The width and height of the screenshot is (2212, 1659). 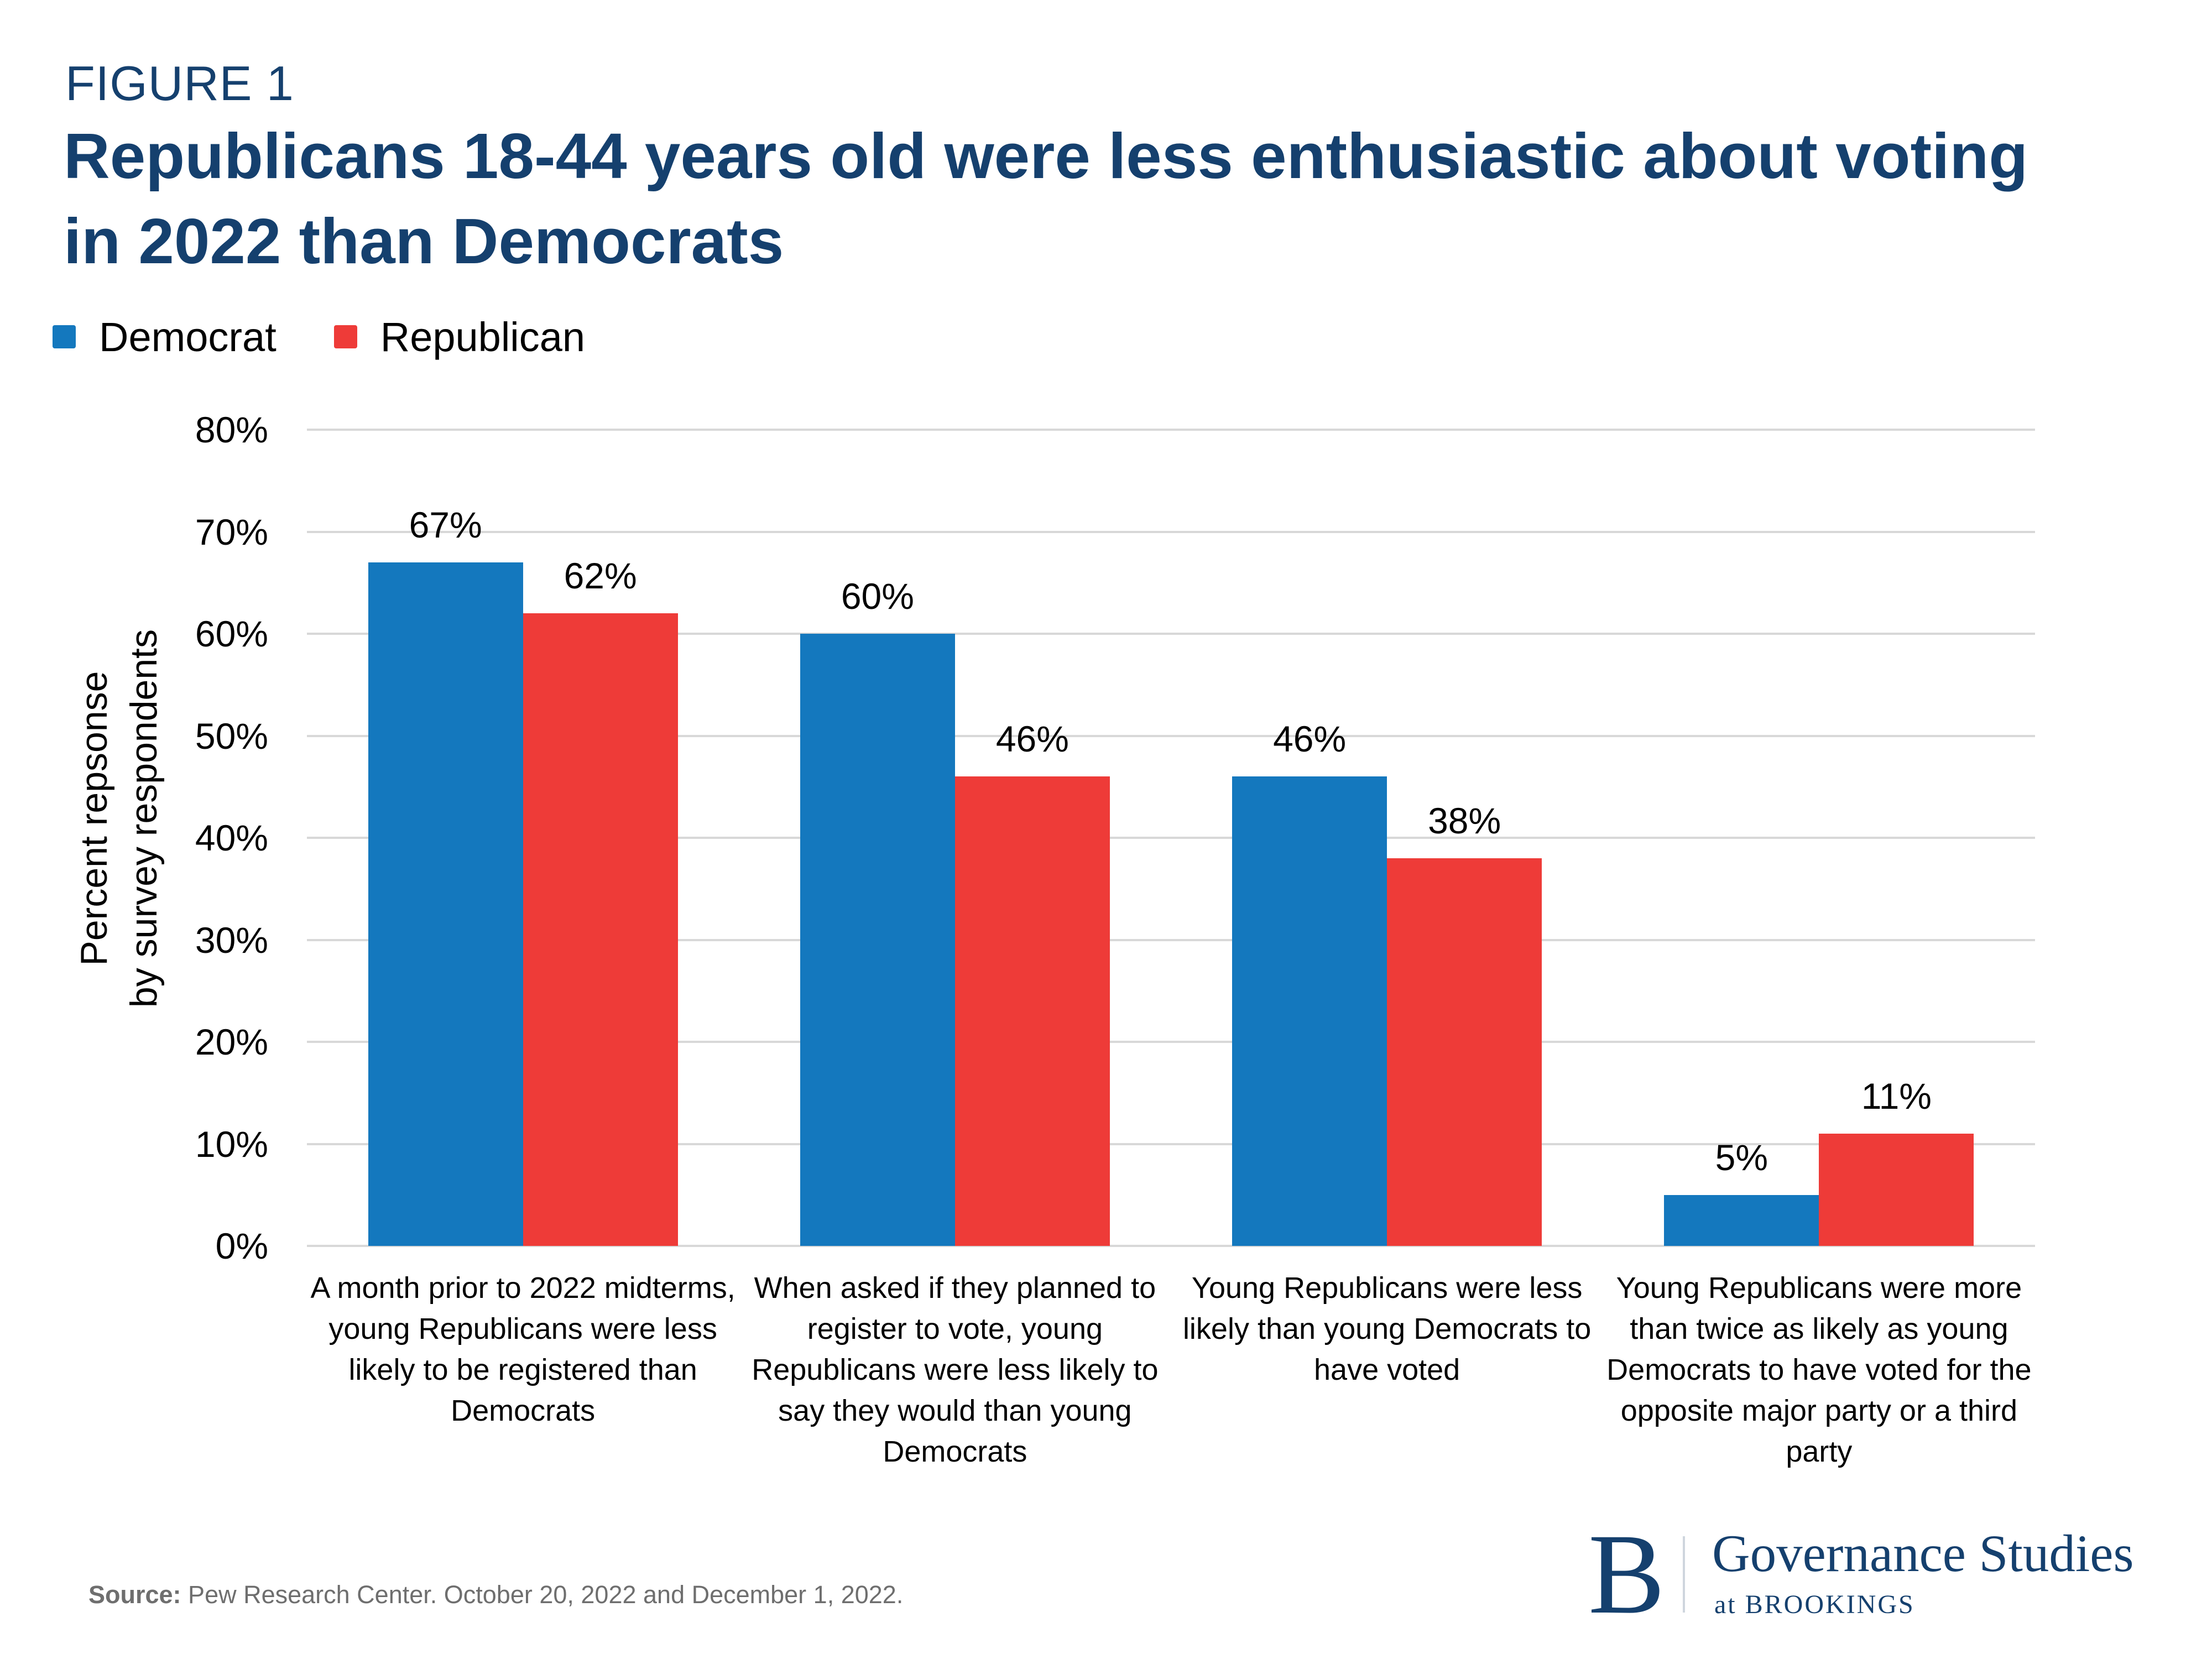 What do you see at coordinates (1464, 821) in the screenshot?
I see `bar-value-label-republican: 38%` at bounding box center [1464, 821].